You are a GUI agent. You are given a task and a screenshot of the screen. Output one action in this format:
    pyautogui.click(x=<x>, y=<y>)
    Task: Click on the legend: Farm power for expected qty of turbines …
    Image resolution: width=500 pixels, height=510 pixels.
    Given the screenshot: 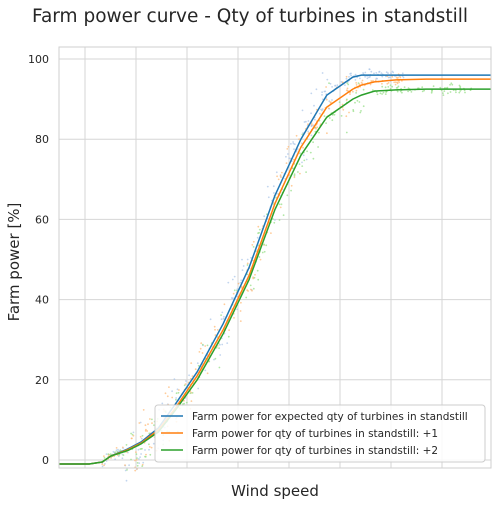 What is the action you would take?
    pyautogui.click(x=320, y=433)
    